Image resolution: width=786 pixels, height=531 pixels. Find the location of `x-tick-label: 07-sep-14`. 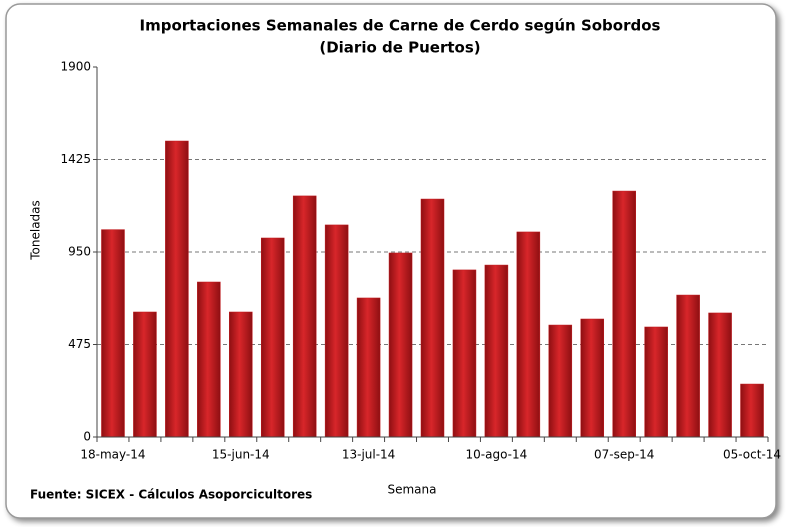

x-tick-label: 07-sep-14 is located at coordinates (624, 455).